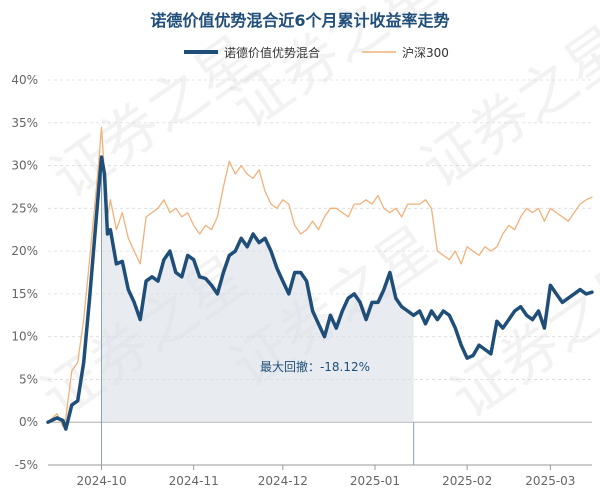 This screenshot has width=600, height=500. I want to click on x-tick-label-0: 2024-10, so click(101, 481).